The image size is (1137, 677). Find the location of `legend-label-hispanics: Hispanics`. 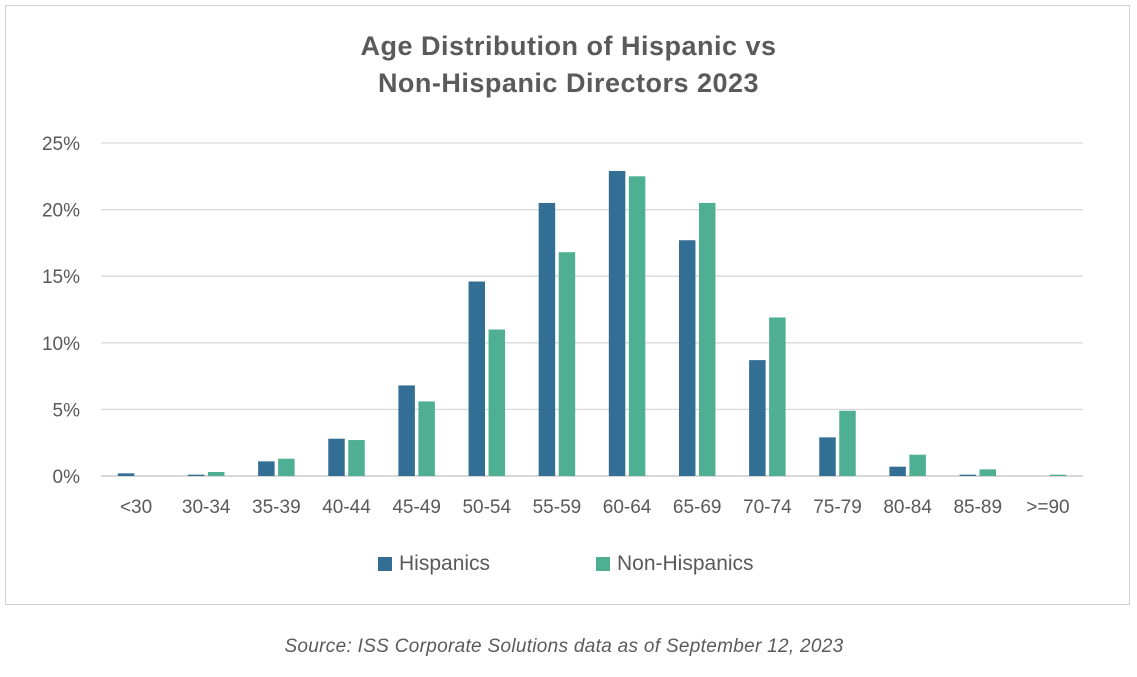

legend-label-hispanics: Hispanics is located at coordinates (445, 563).